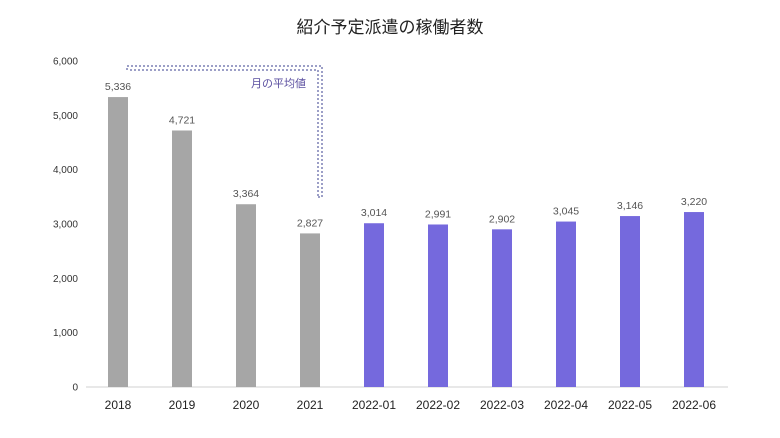 This screenshot has width=780, height=438. What do you see at coordinates (310, 405) in the screenshot?
I see `x-tick-label: 2021` at bounding box center [310, 405].